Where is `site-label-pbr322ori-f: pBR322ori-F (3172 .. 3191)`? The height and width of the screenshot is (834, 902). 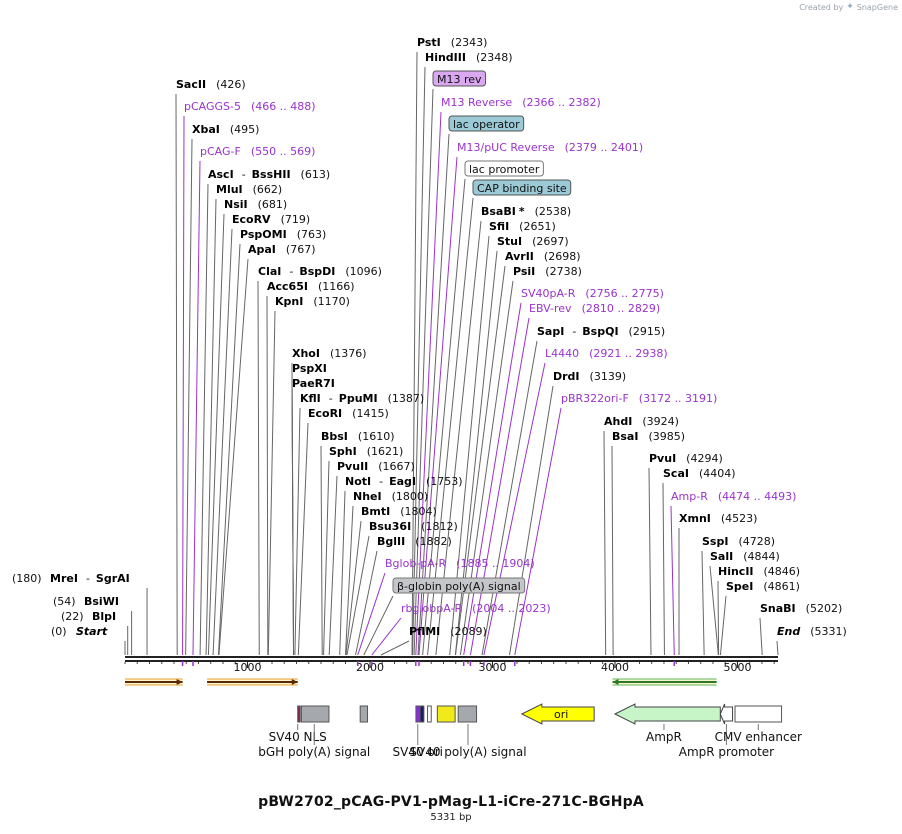 site-label-pbr322ori-f: pBR322ori-F (3172 .. 3191) is located at coordinates (639, 398).